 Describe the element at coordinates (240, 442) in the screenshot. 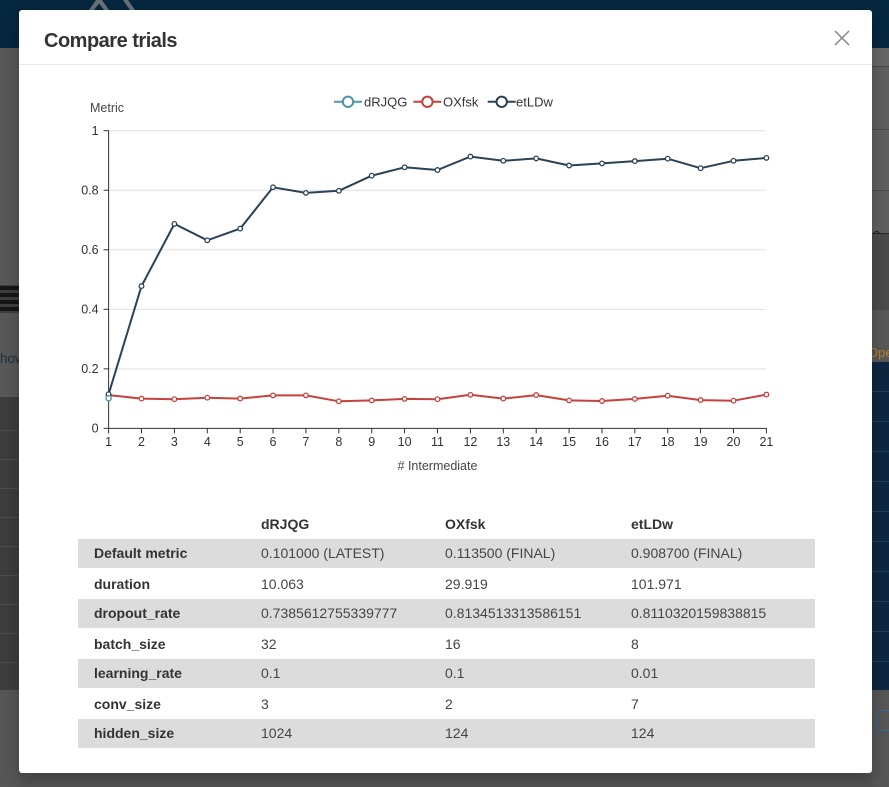

I see `svg-text: 5` at that location.